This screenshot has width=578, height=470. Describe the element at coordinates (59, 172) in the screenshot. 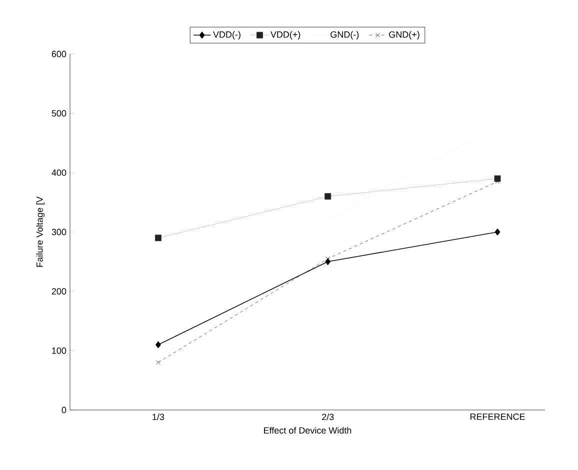

I see `y-tick-label: 400` at that location.